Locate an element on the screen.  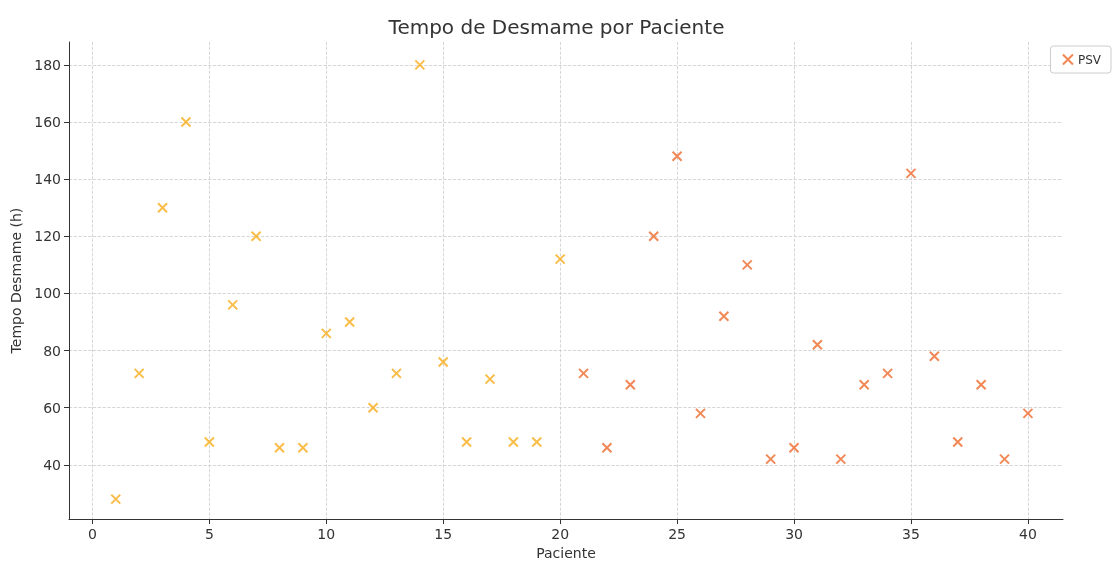
x-tick-label: 5 is located at coordinates (209, 534).